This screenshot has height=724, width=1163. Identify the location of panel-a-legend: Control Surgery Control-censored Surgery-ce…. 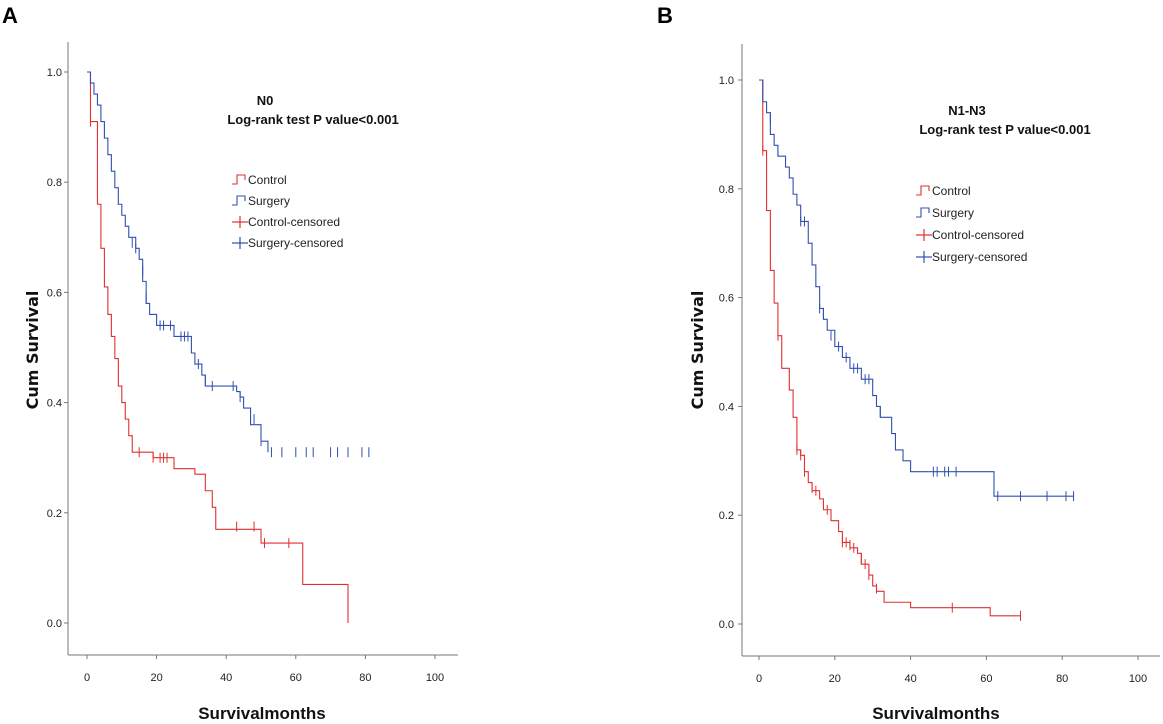
(287, 211).